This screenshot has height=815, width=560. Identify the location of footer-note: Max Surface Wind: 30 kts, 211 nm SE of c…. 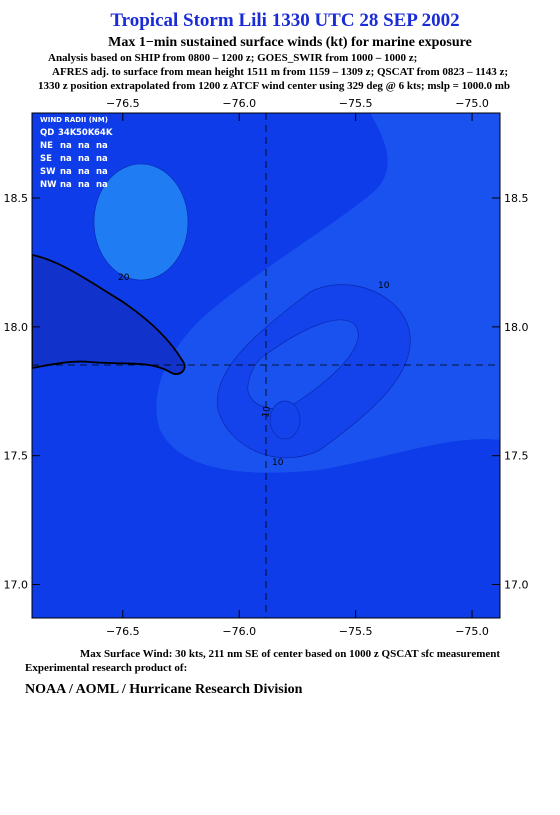
(290, 654).